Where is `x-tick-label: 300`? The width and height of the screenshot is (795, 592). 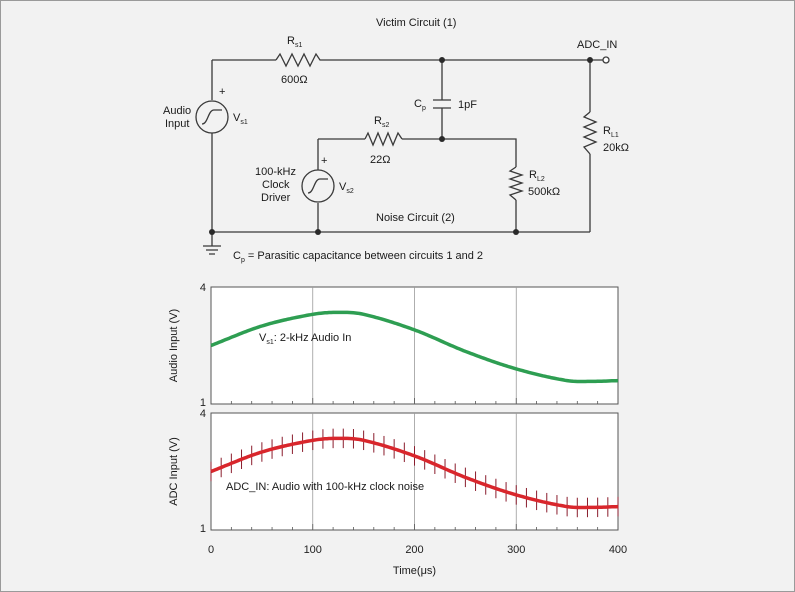 x-tick-label: 300 is located at coordinates (516, 550).